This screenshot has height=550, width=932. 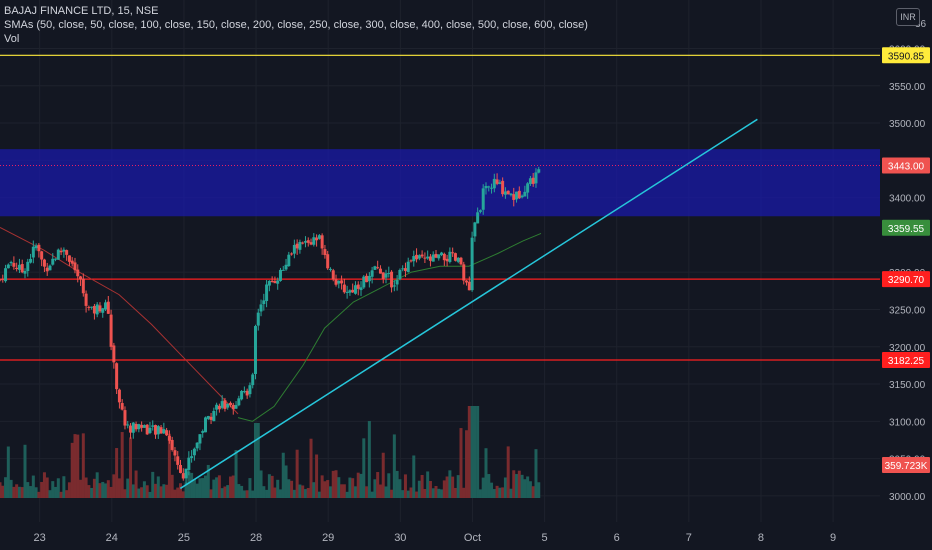 I want to click on price-tick-label: 3150.00, so click(x=907, y=385).